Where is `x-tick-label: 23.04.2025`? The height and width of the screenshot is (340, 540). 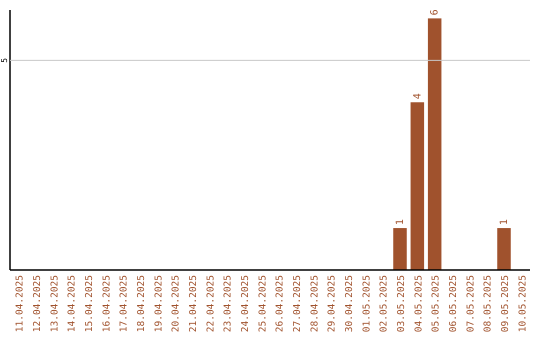
x-tick-label: 23.04.2025 is located at coordinates (228, 303).